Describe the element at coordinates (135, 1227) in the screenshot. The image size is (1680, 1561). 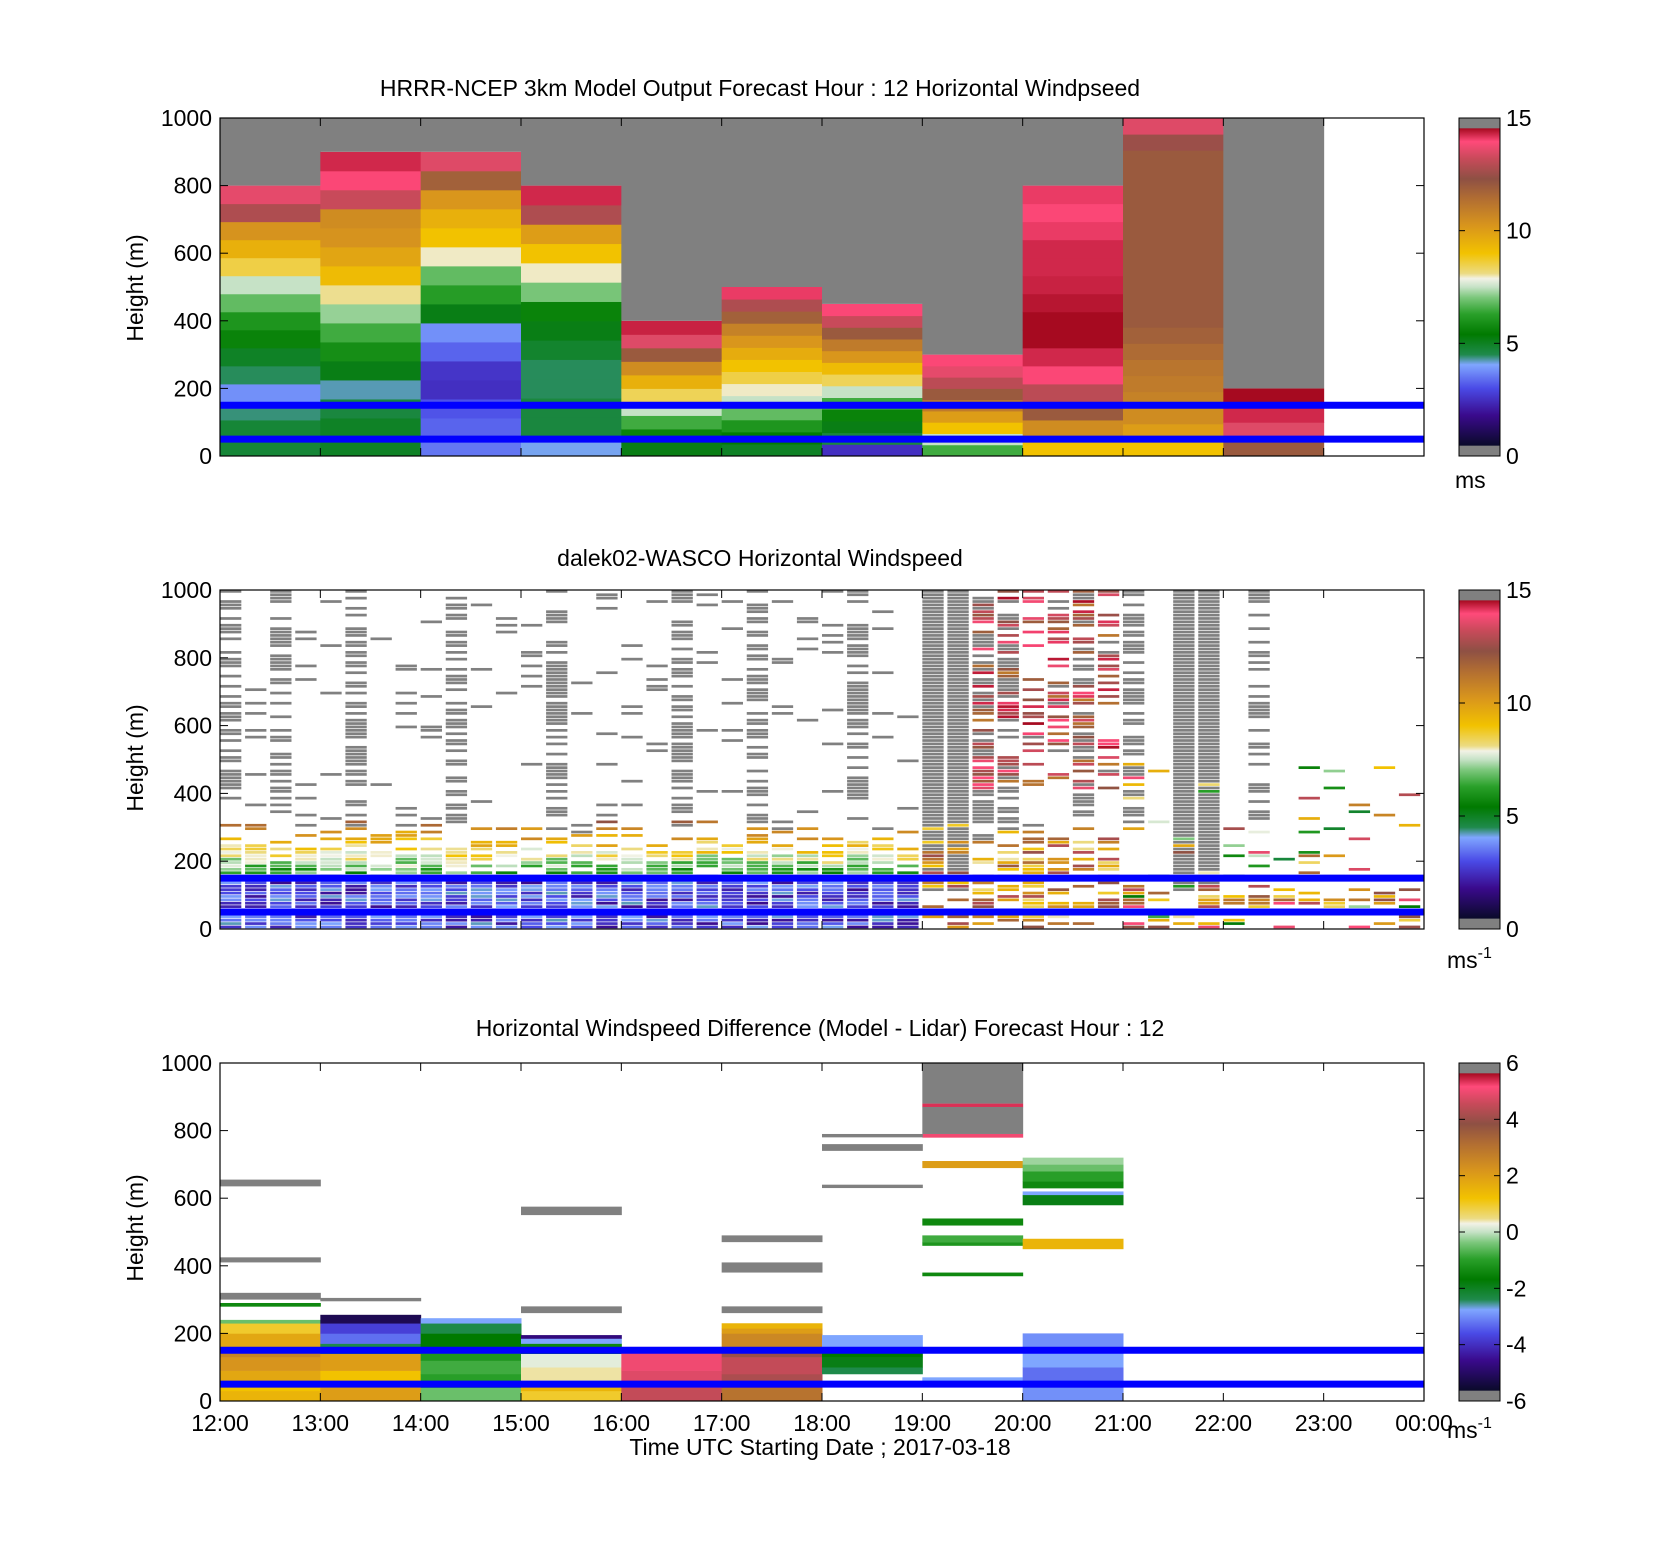
I see `panel3-ylabel: Height (m)` at that location.